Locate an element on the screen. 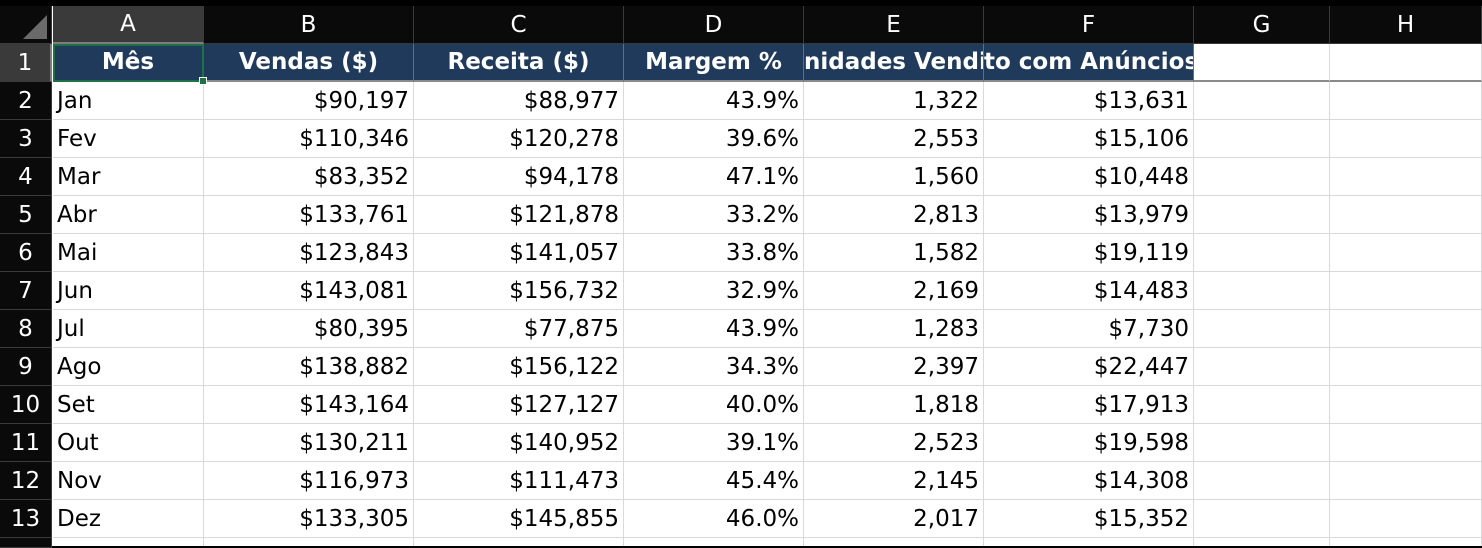 The image size is (1482, 548). value-cell: 39.6% is located at coordinates (714, 139).